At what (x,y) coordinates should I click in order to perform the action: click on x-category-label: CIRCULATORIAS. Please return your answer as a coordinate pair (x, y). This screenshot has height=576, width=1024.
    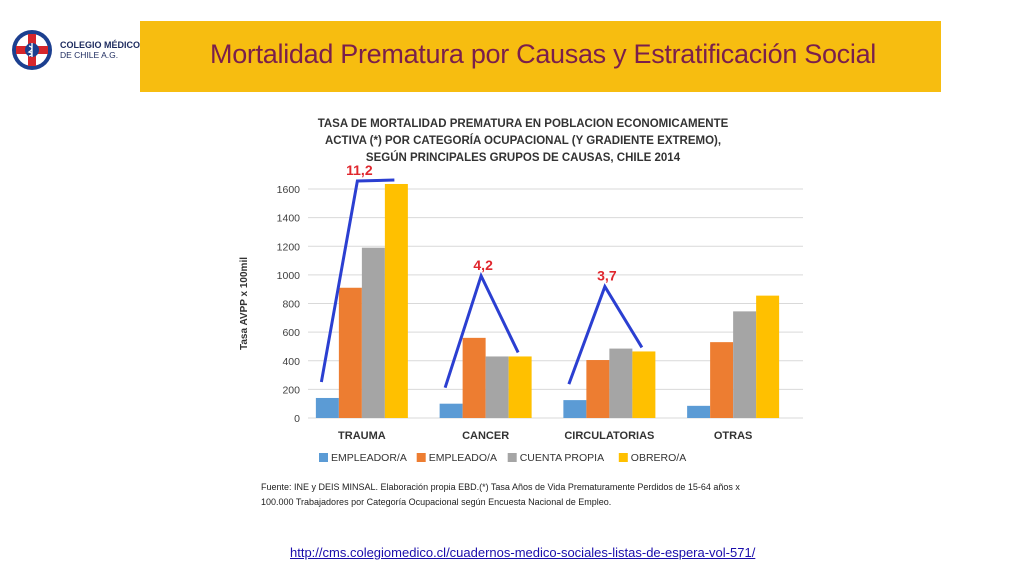
    Looking at the image, I should click on (609, 436).